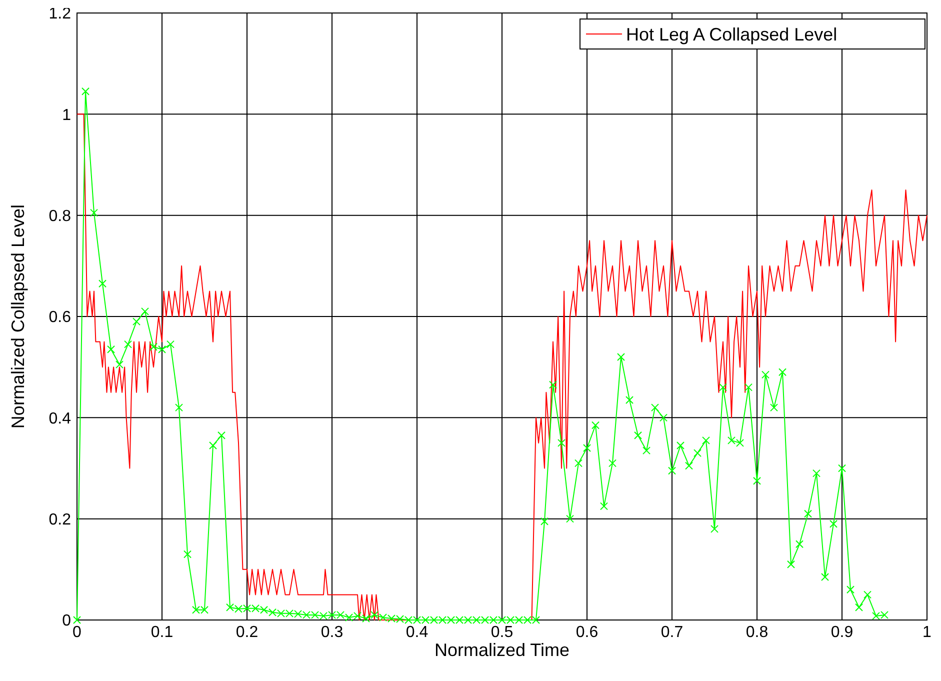 The image size is (941, 681). Describe the element at coordinates (927, 632) in the screenshot. I see `x-tick-label: 1` at that location.